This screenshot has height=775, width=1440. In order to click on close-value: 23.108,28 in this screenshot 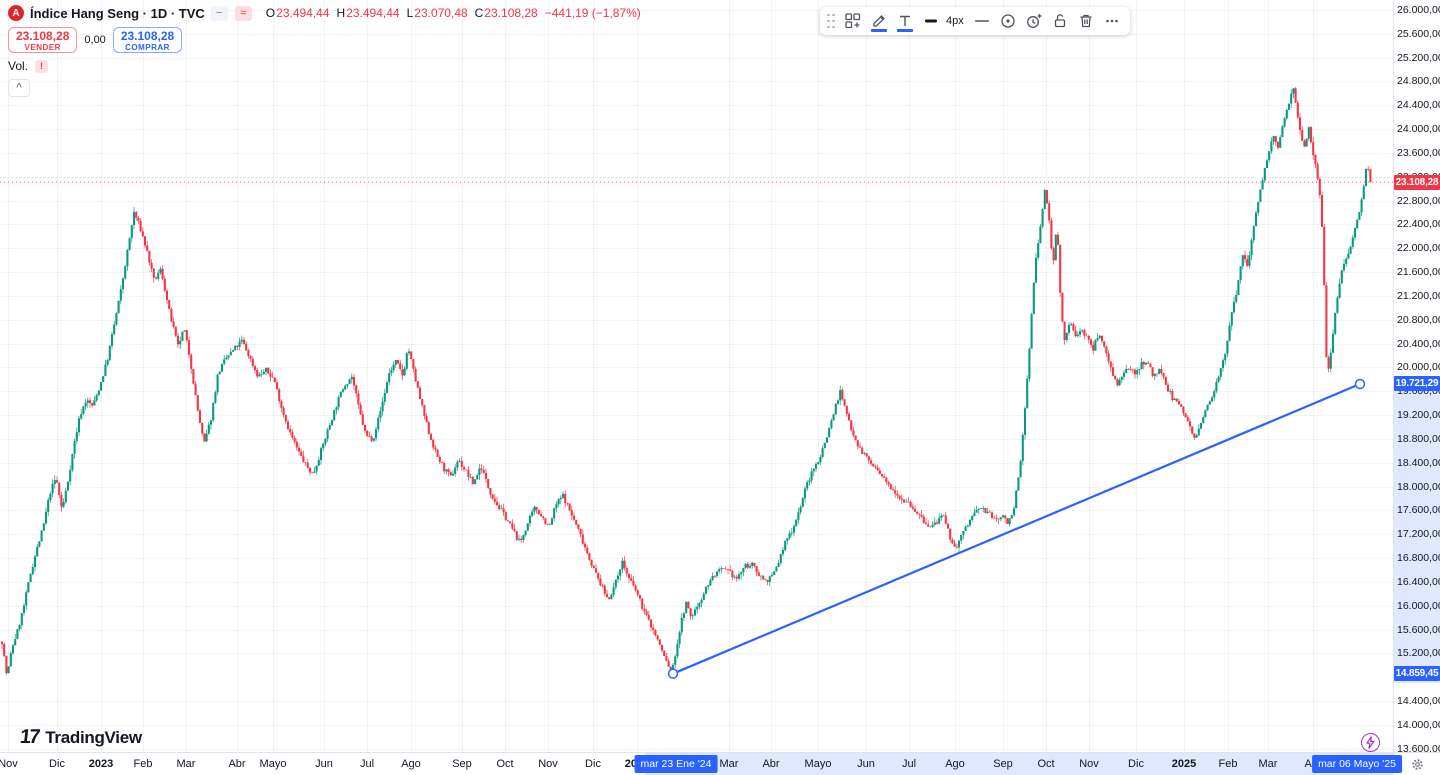, I will do `click(511, 13)`.